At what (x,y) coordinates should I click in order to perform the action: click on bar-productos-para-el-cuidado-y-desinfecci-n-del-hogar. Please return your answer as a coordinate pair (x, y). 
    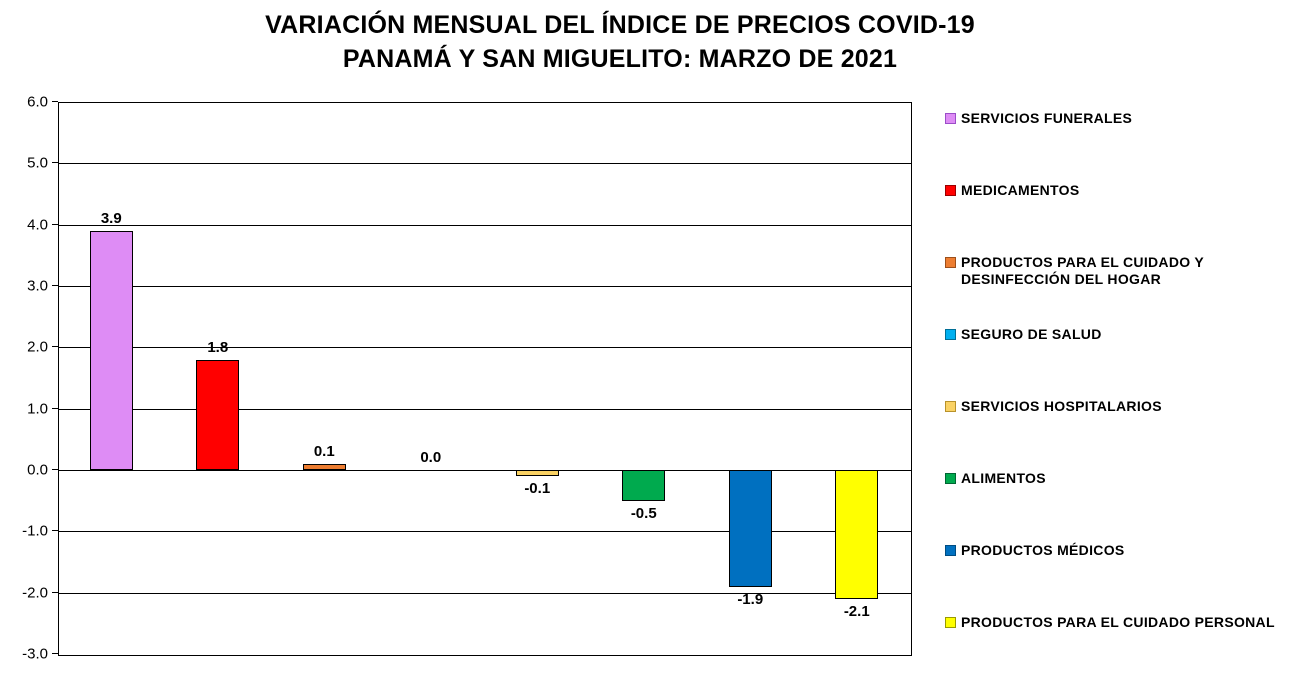
    Looking at the image, I should click on (324, 466).